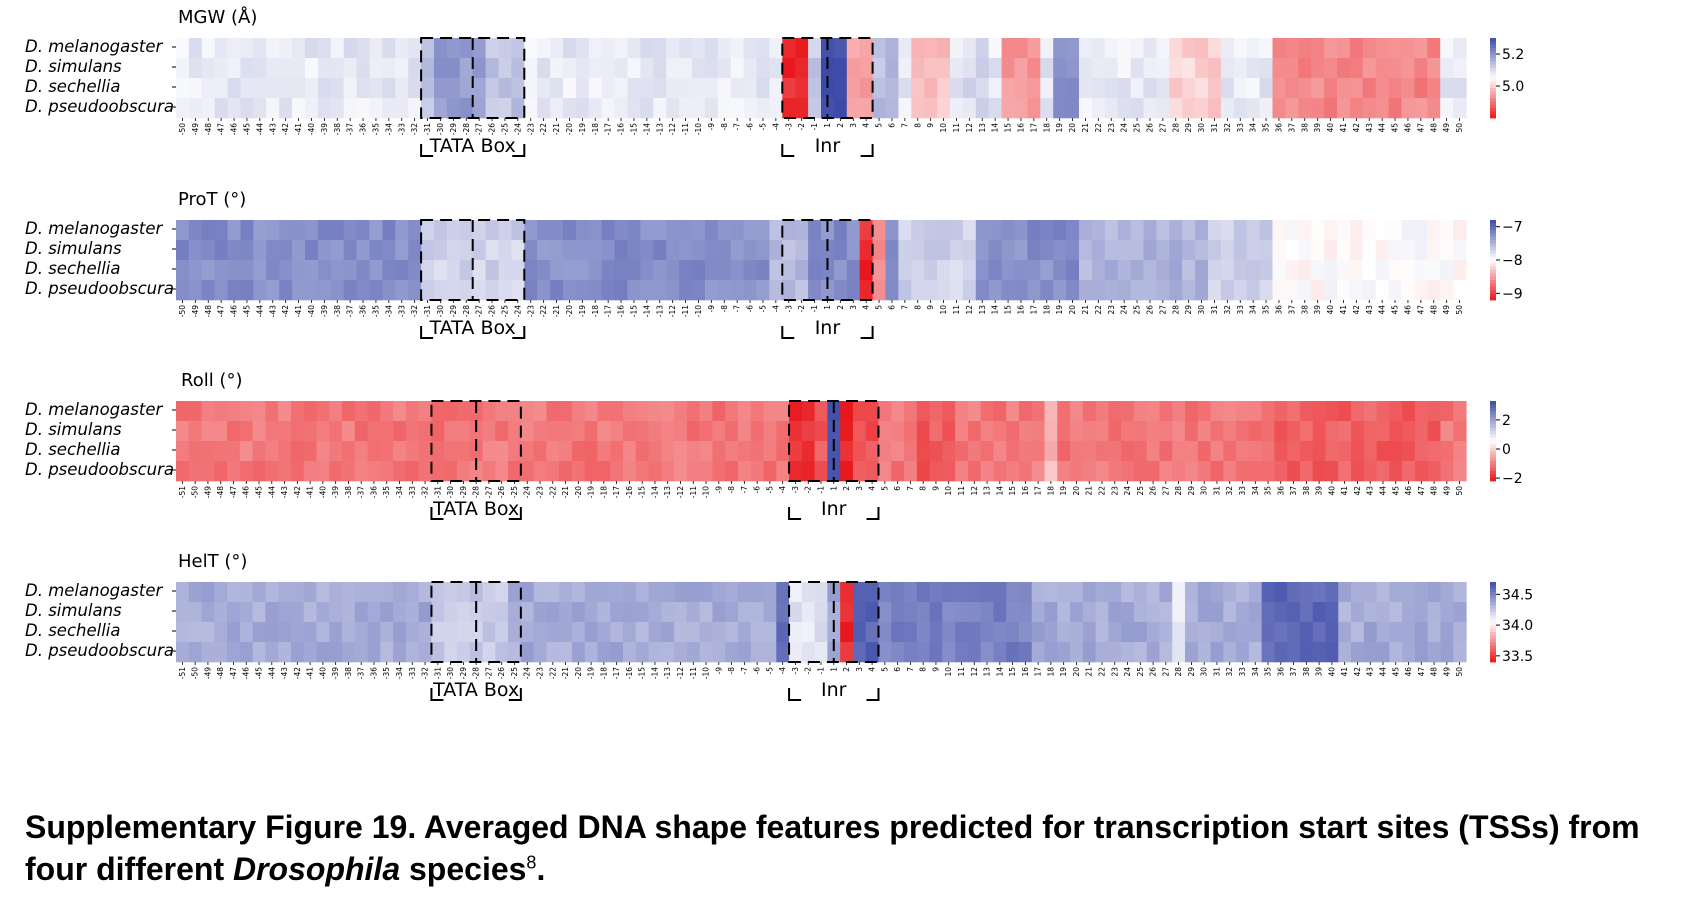 The image size is (1705, 899). Describe the element at coordinates (1280, 672) in the screenshot. I see `x-tick-label: 36` at that location.